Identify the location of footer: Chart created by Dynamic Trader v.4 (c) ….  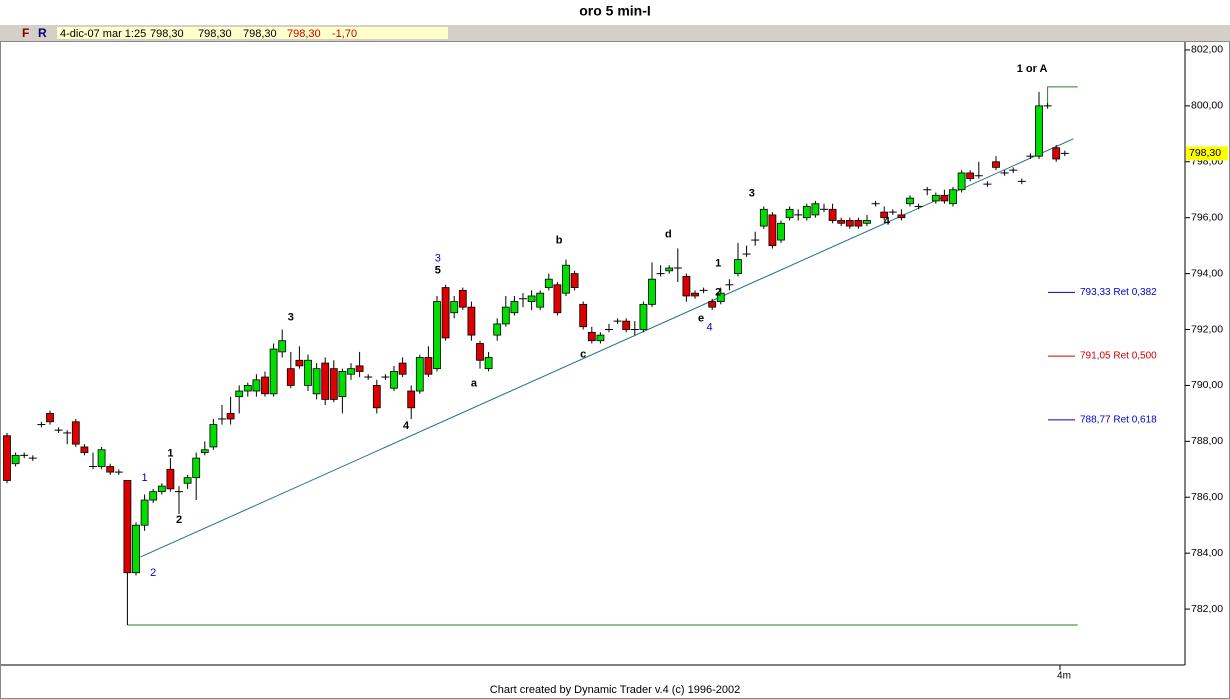
(615, 690).